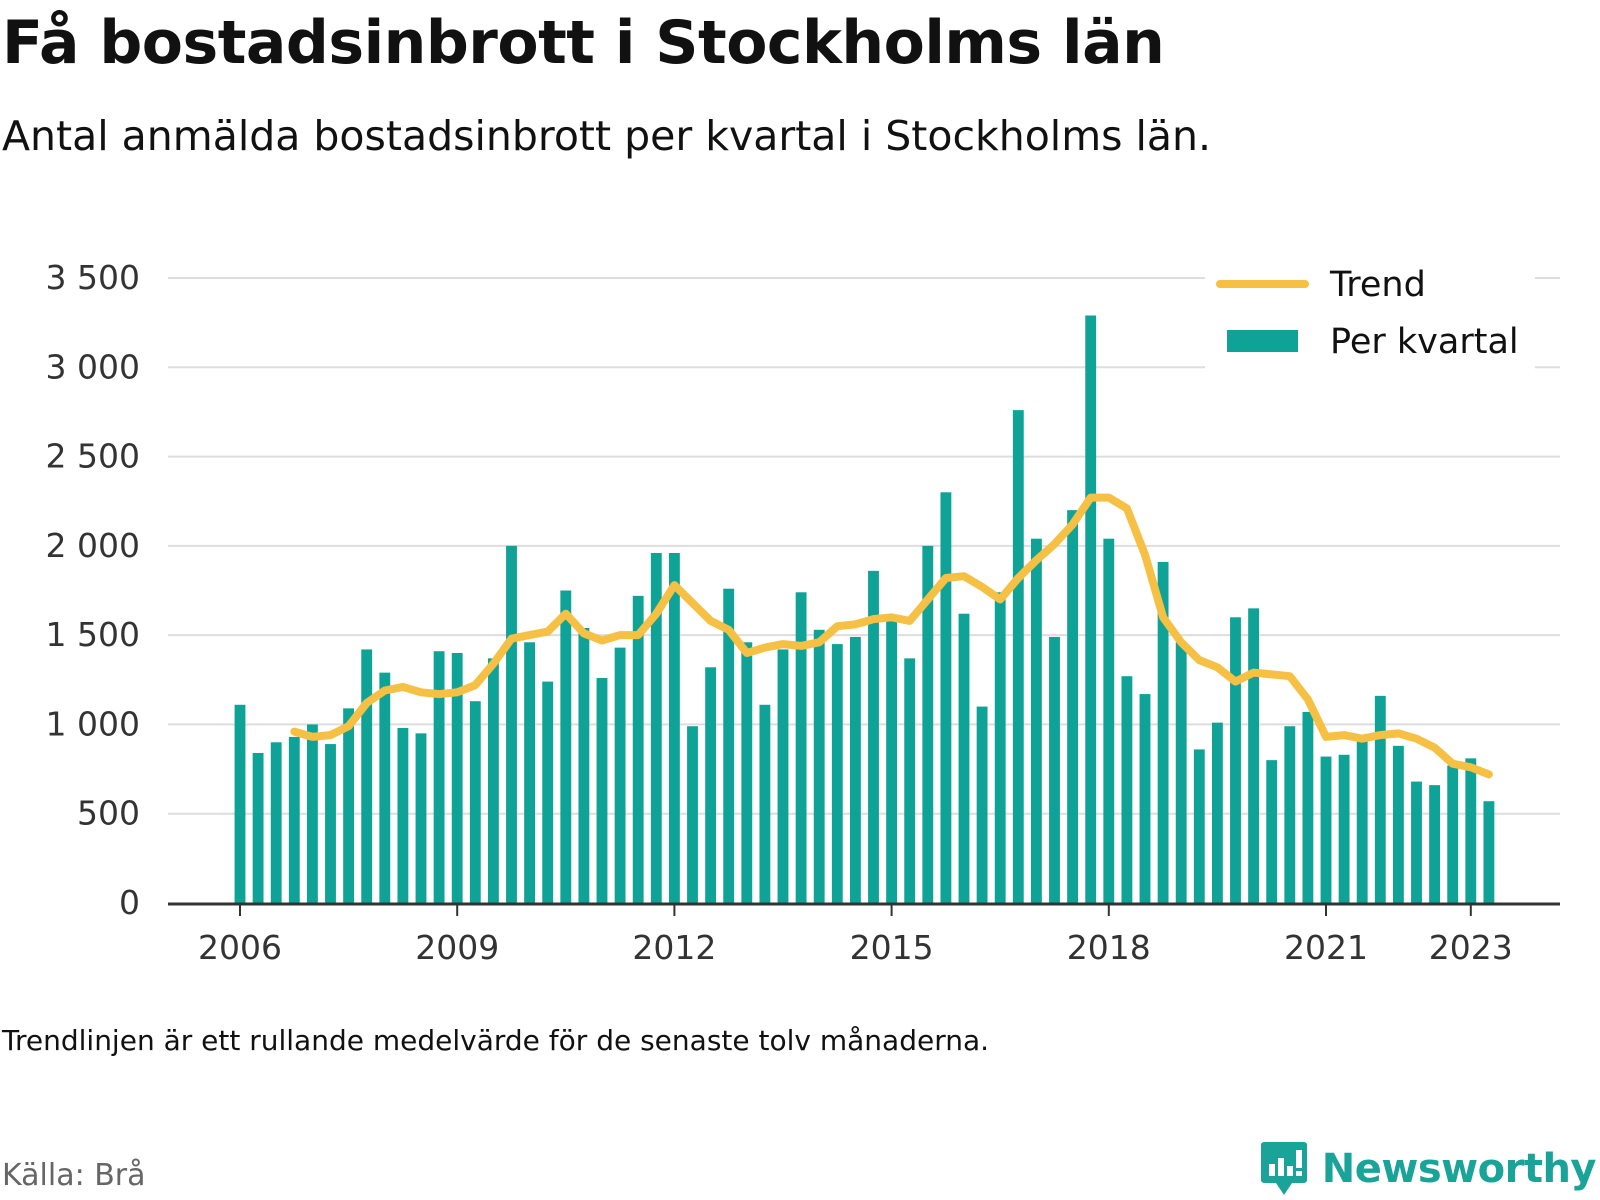  I want to click on legend: Trend Per kvartal, so click(1370, 317).